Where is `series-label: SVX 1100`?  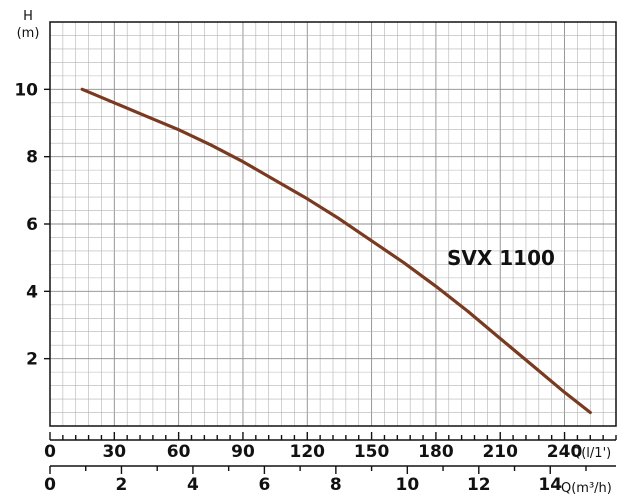 series-label: SVX 1100 is located at coordinates (501, 258).